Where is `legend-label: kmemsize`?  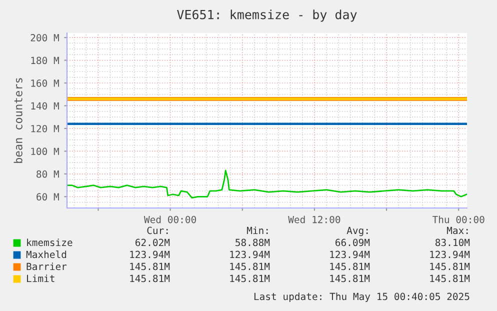 legend-label: kmemsize is located at coordinates (49, 242).